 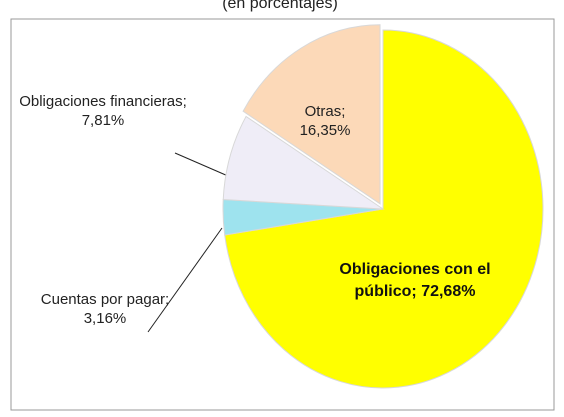 I want to click on chart-subtitle: (en porcentajes), so click(x=280, y=6).